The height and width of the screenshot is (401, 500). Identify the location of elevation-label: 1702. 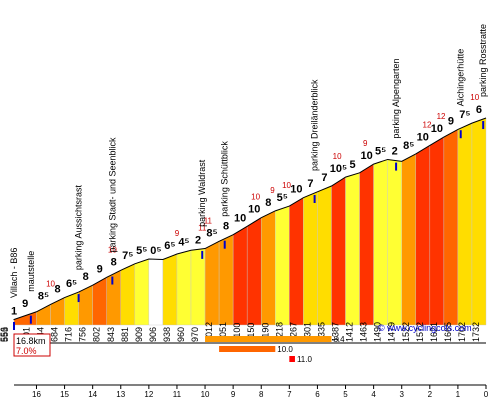
(462, 332).